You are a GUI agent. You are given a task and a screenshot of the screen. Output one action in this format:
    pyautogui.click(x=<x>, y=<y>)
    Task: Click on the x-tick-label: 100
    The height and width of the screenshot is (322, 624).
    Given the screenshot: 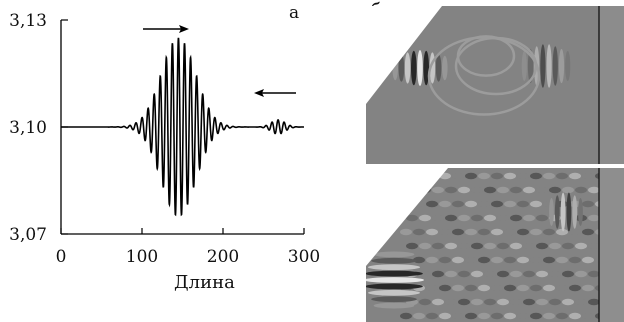 What is the action you would take?
    pyautogui.click(x=142, y=257)
    